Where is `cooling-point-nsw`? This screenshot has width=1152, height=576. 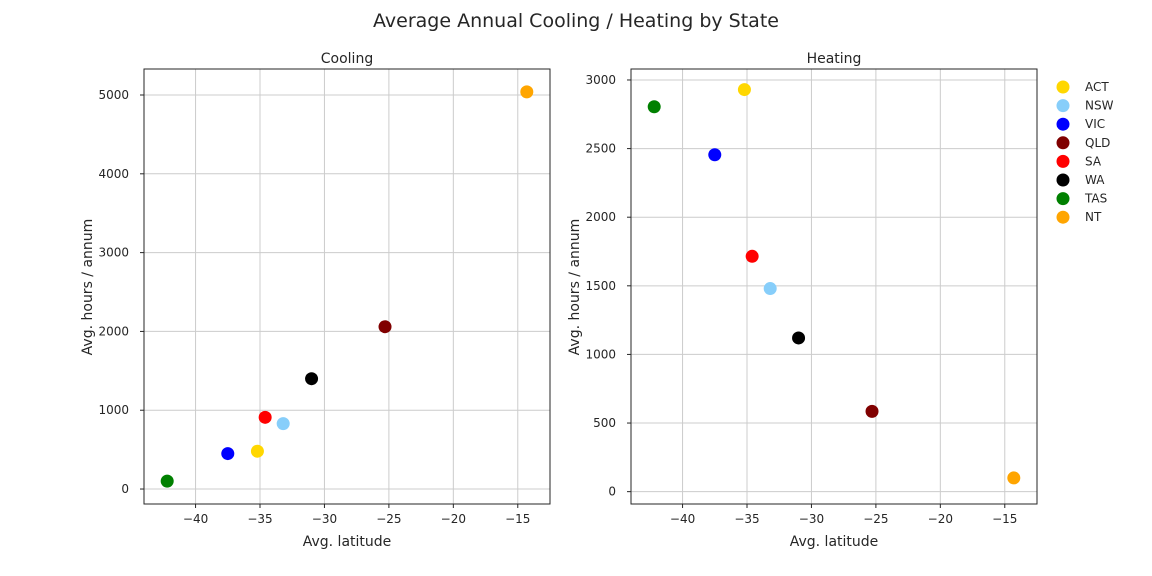 cooling-point-nsw is located at coordinates (283, 424).